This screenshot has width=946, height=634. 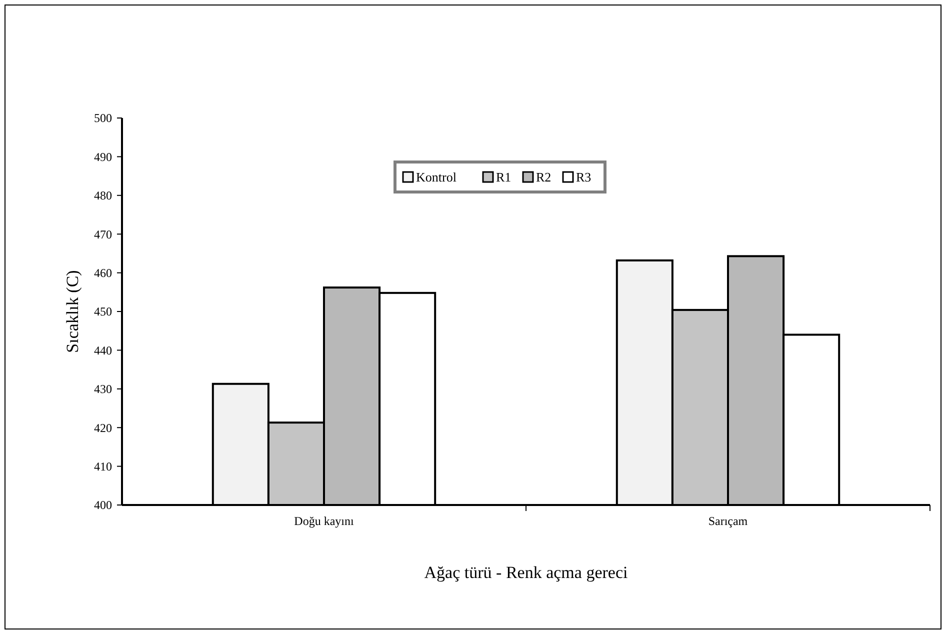 I want to click on legend-label: R3, so click(x=584, y=177).